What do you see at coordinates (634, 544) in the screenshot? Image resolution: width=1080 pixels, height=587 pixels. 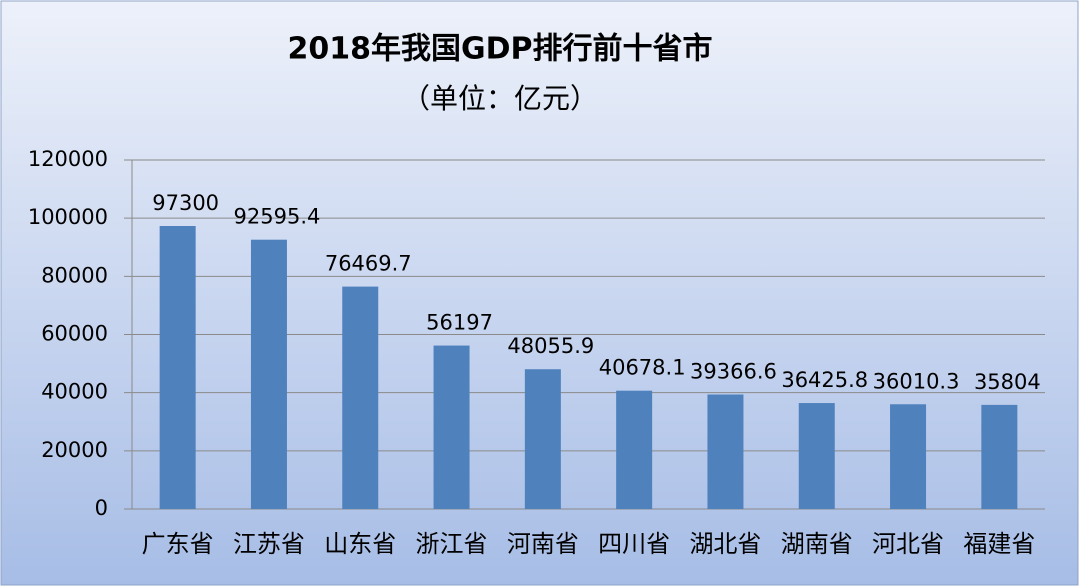 I see `x-tick-label: 四川省` at bounding box center [634, 544].